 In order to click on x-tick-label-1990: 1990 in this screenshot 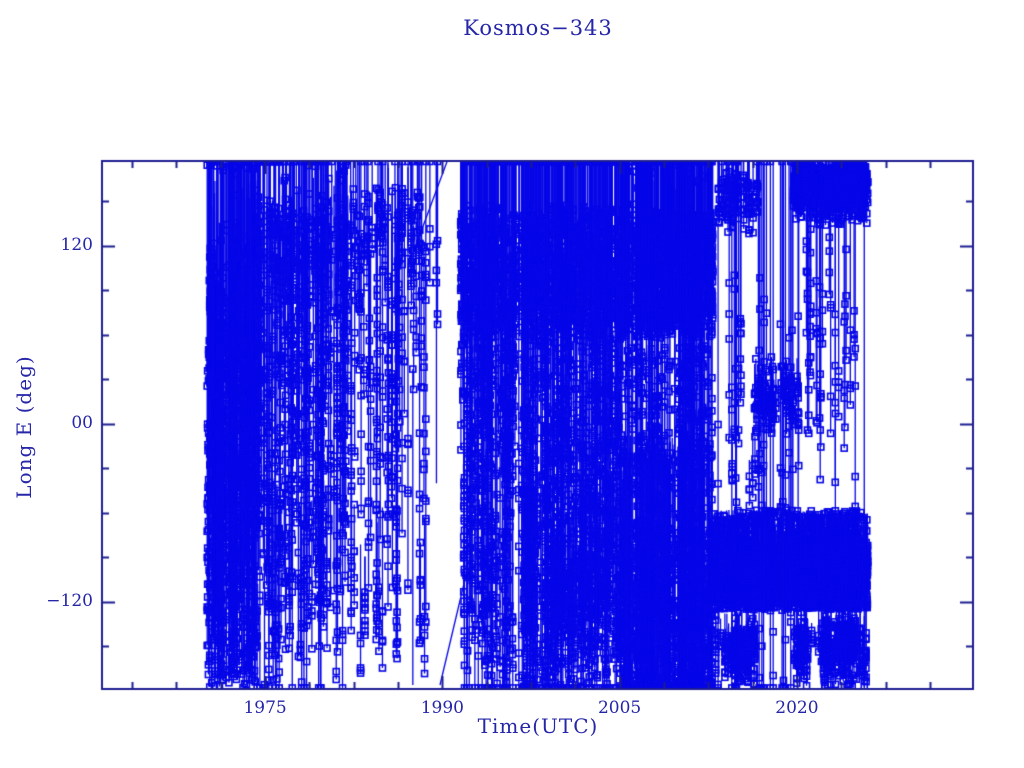, I will do `click(442, 708)`.